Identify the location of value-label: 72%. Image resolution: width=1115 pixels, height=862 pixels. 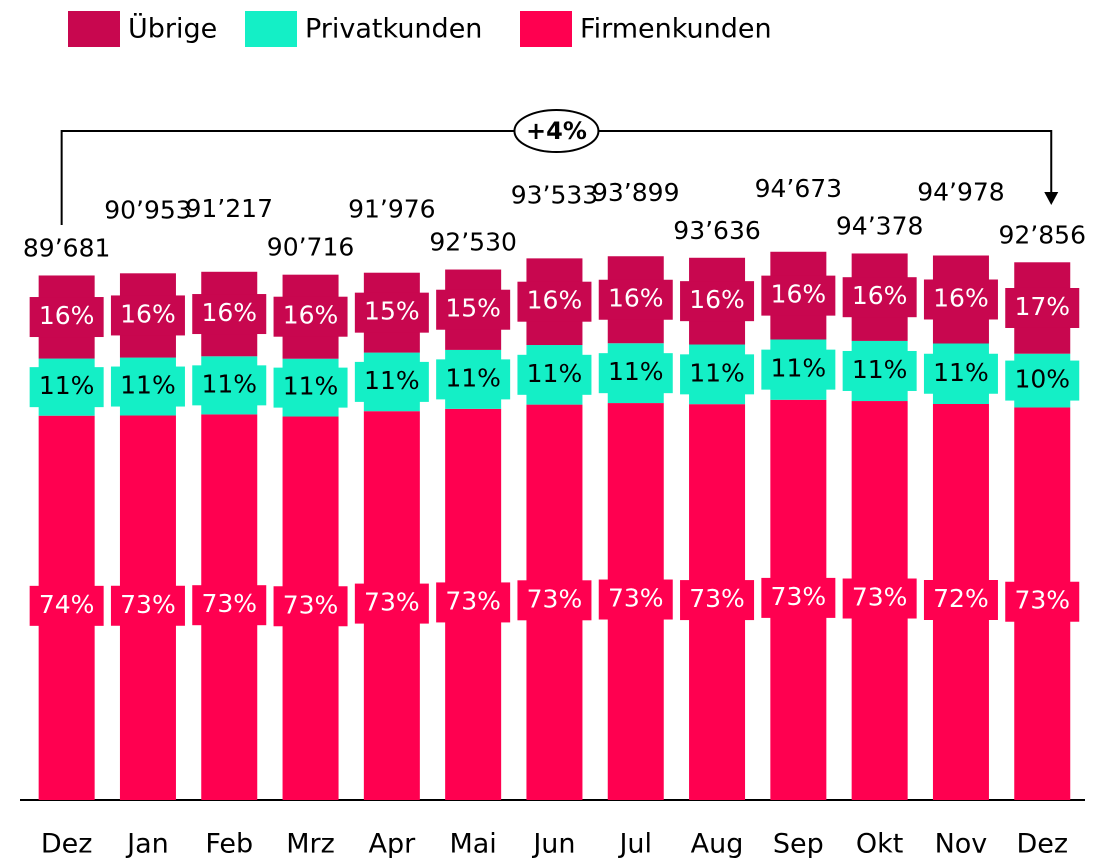
(961, 598).